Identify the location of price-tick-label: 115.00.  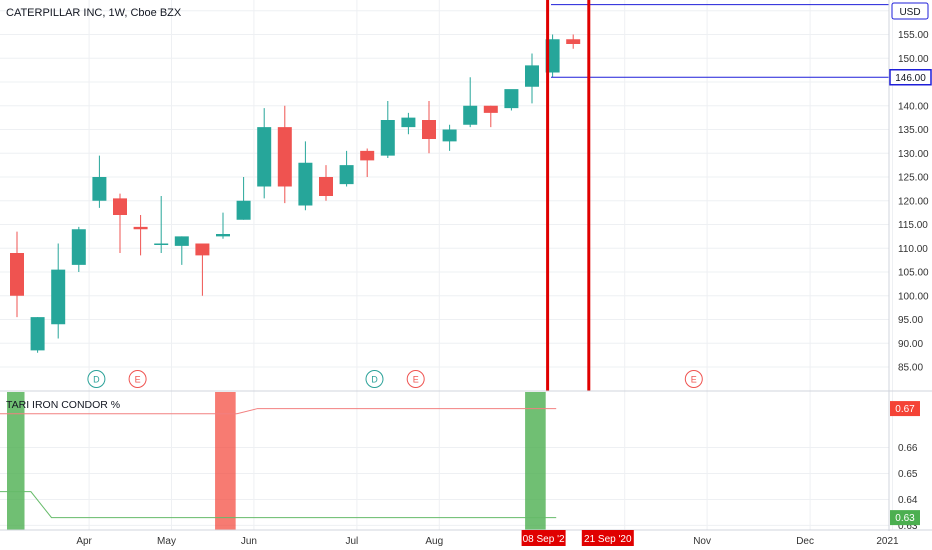
(913, 225).